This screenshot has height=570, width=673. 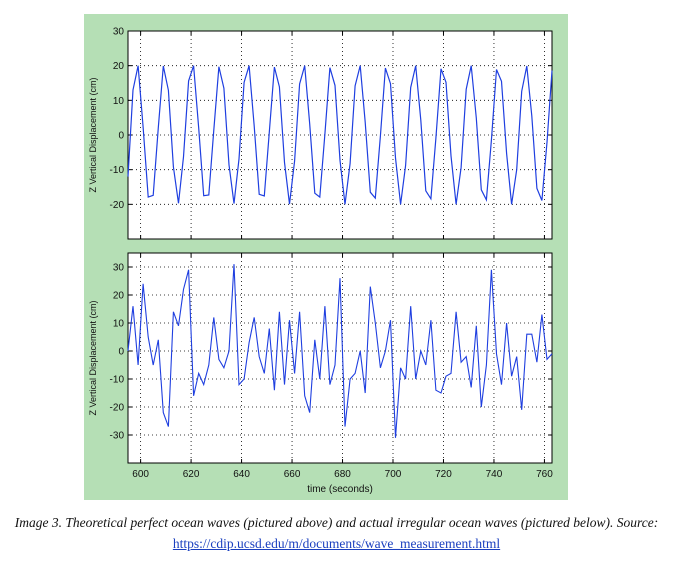 What do you see at coordinates (342, 474) in the screenshot?
I see `bottom-chart-x-tick-label: 680` at bounding box center [342, 474].